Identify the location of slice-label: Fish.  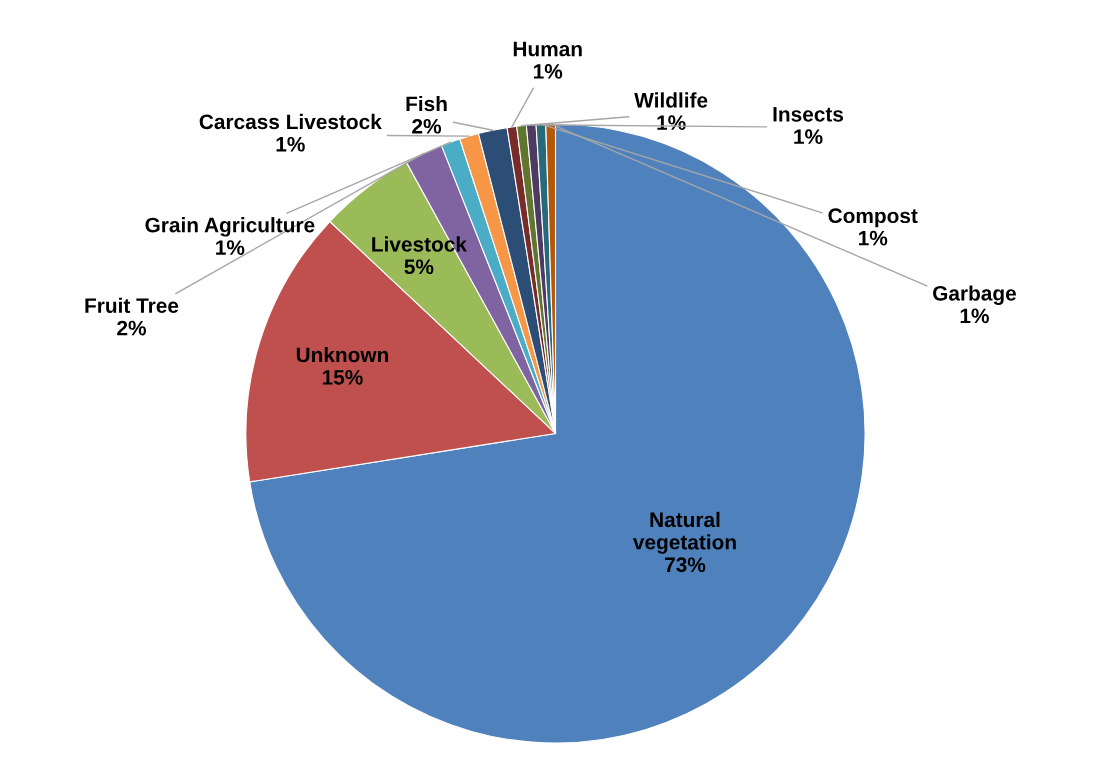
(426, 103).